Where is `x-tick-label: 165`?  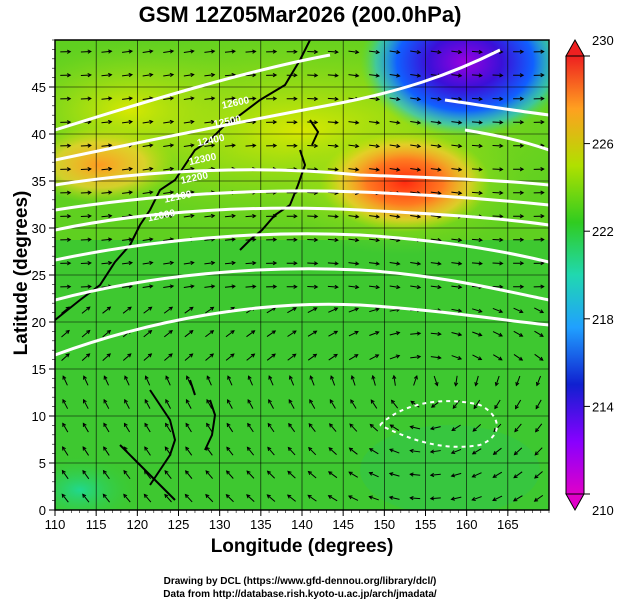
x-tick-label: 165 is located at coordinates (508, 524).